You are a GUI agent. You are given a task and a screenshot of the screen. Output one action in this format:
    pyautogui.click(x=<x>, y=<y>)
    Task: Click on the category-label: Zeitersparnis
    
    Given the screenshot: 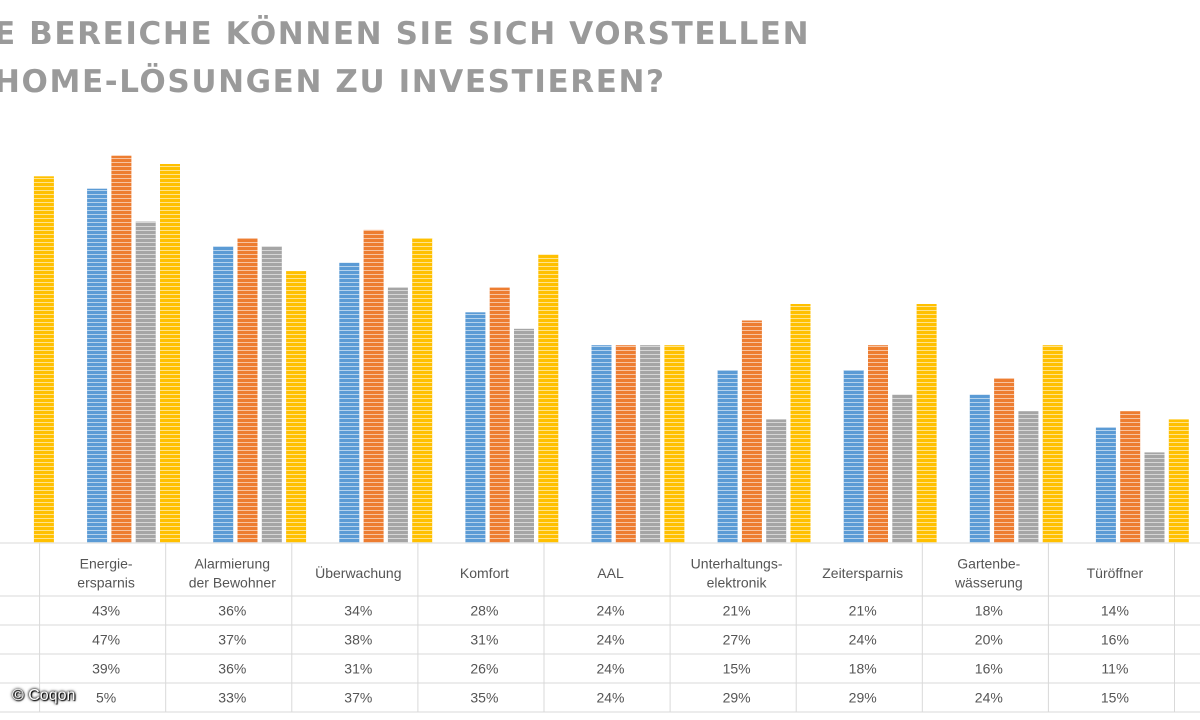 What is the action you would take?
    pyautogui.click(x=862, y=573)
    